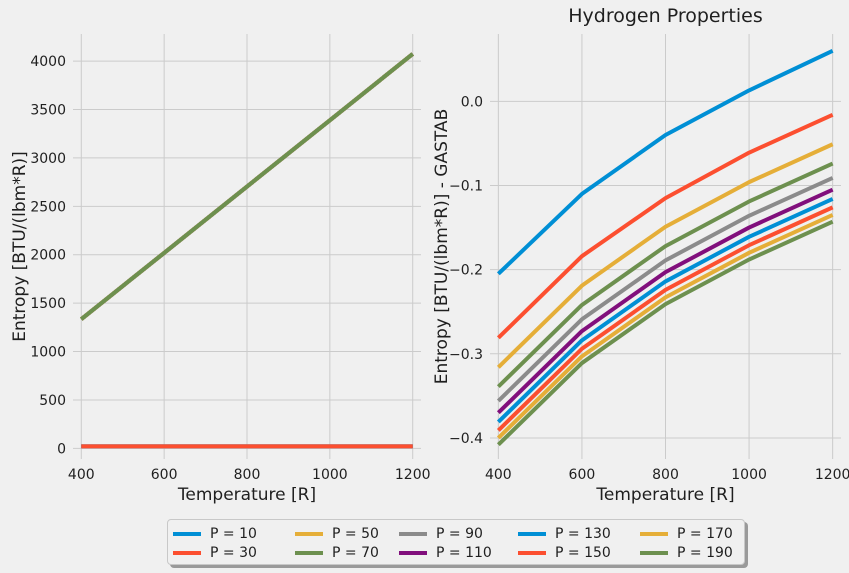 Image resolution: width=849 pixels, height=573 pixels. What do you see at coordinates (466, 186) in the screenshot?
I see `y-tick-label: −0.1` at bounding box center [466, 186].